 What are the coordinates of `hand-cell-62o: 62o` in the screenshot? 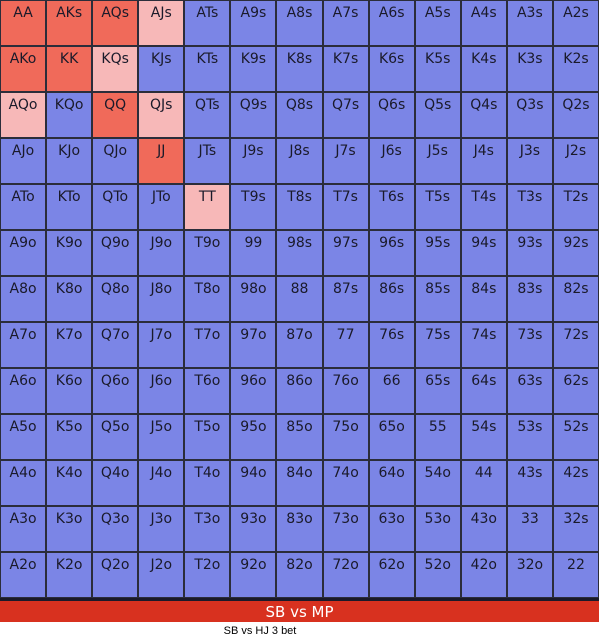 It's located at (391, 575).